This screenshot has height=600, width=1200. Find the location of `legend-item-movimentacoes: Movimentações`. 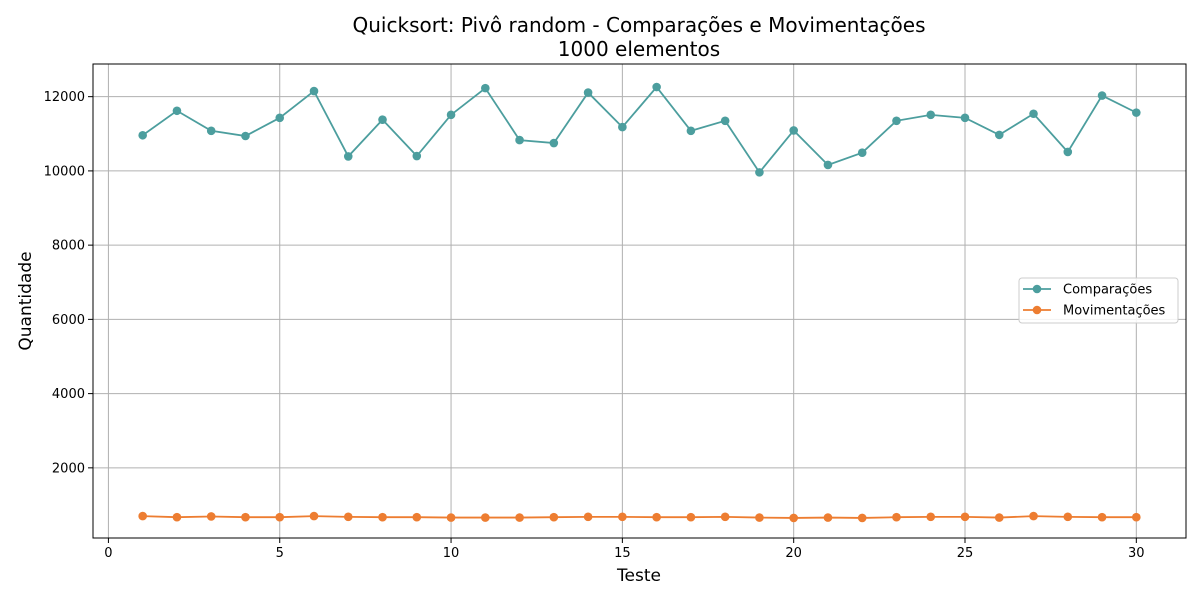

legend-item-movimentacoes: Movimentações is located at coordinates (1094, 311).